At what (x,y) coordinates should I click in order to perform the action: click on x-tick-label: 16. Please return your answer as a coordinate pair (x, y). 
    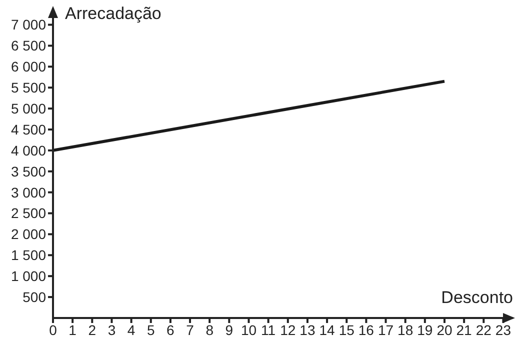
    Looking at the image, I should click on (366, 330).